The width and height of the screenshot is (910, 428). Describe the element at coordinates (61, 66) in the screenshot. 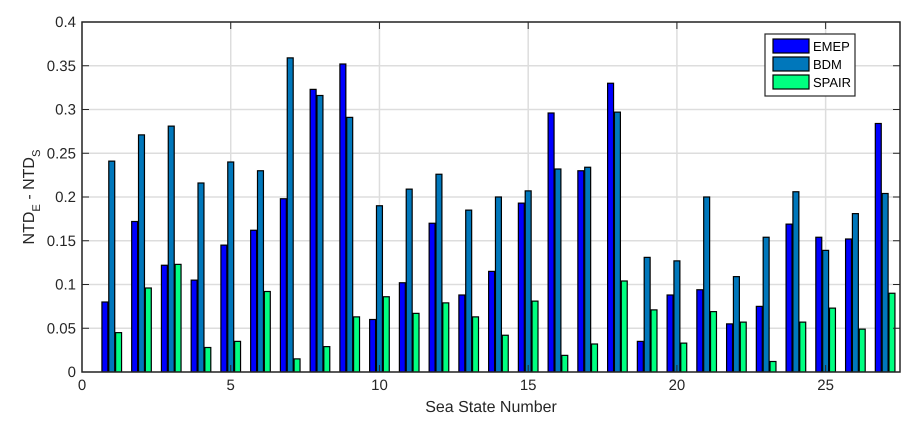

I see `y-tick-label: 0.35` at that location.